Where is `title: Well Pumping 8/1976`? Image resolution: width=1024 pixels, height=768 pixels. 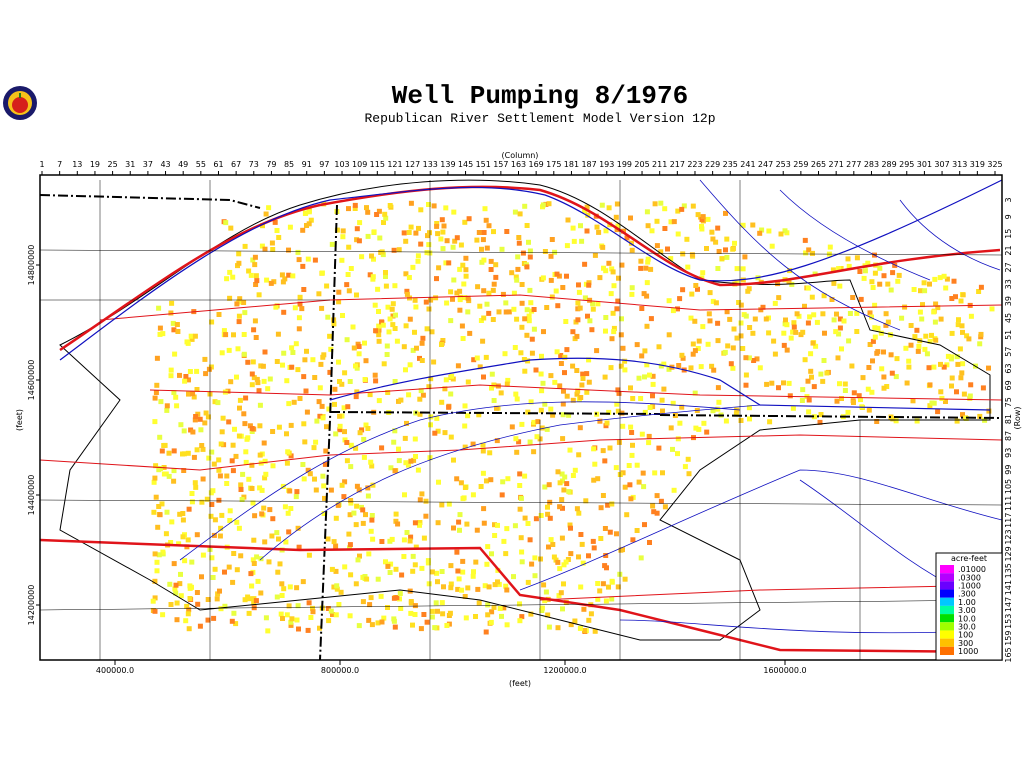
title: Well Pumping 8/1976 is located at coordinates (540, 96).